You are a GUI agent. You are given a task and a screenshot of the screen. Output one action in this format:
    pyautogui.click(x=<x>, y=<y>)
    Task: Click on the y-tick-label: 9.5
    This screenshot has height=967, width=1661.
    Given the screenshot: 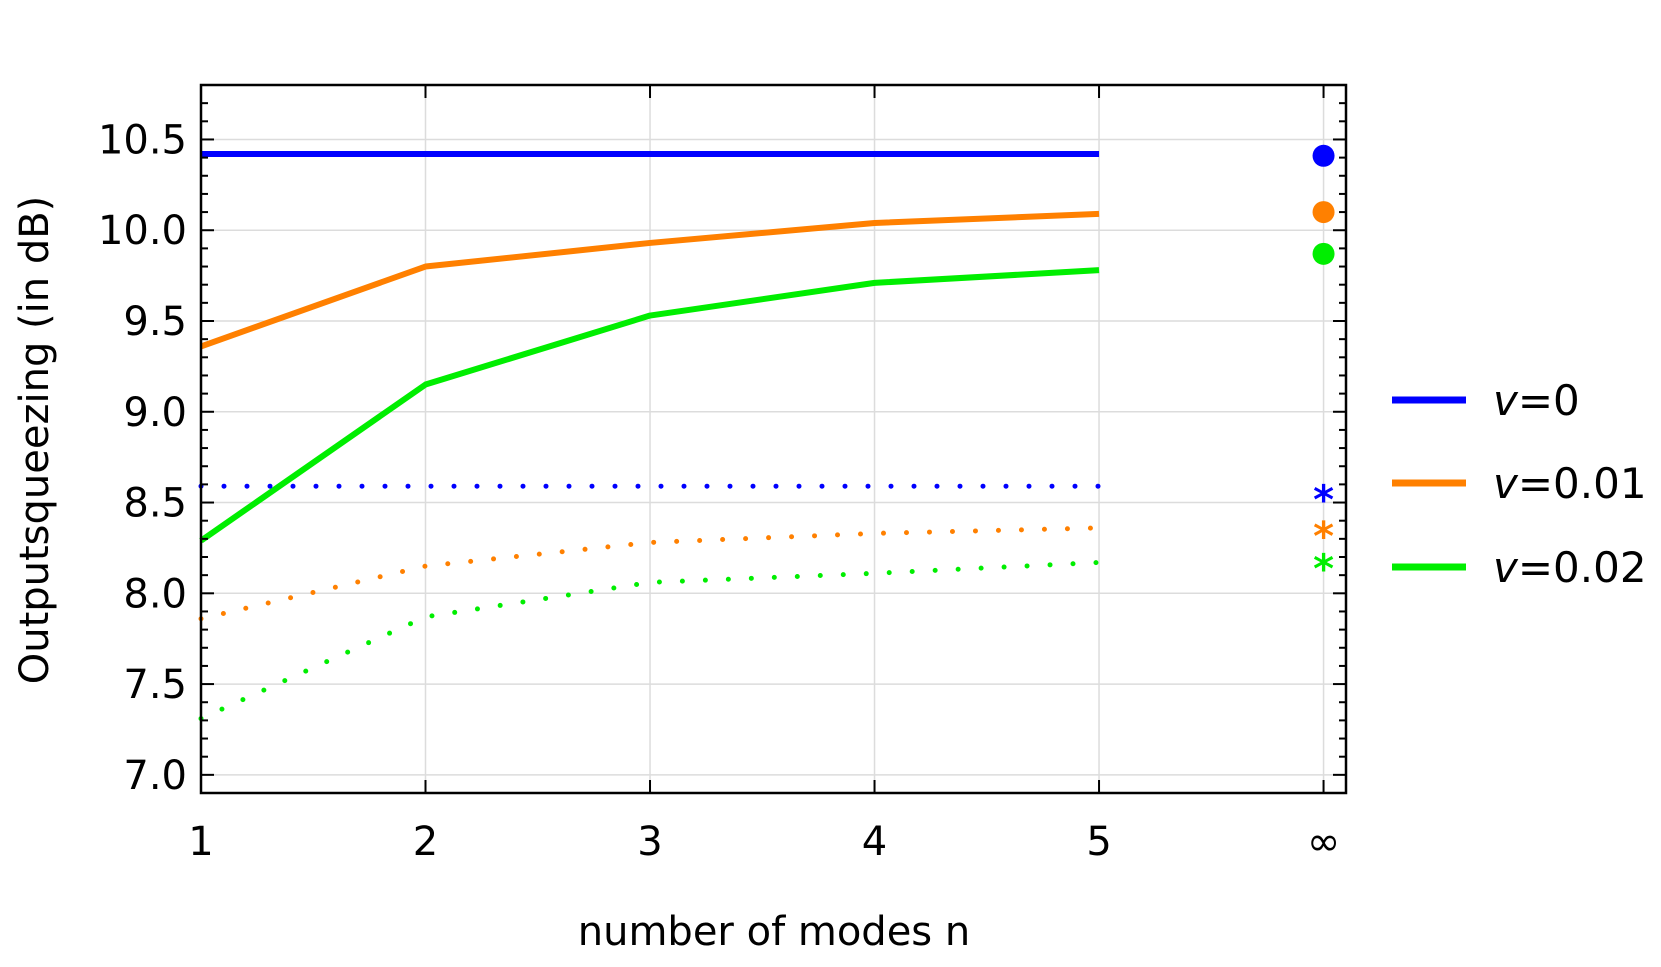 What is the action you would take?
    pyautogui.click(x=155, y=322)
    